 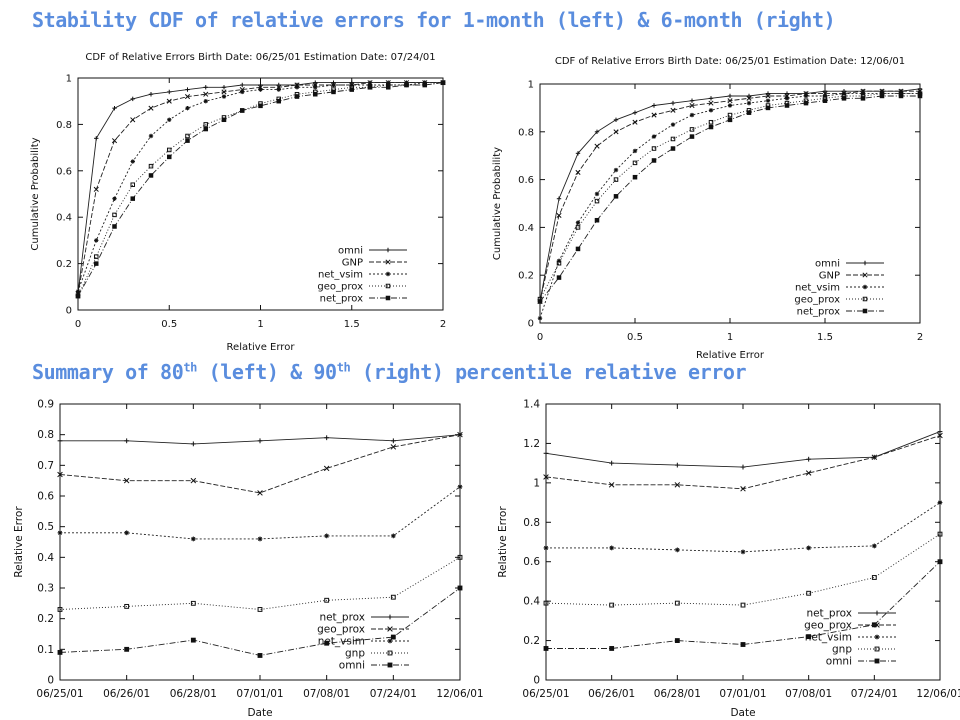 What do you see at coordinates (169, 324) in the screenshot?
I see `x-tick-label: 0.5` at bounding box center [169, 324].